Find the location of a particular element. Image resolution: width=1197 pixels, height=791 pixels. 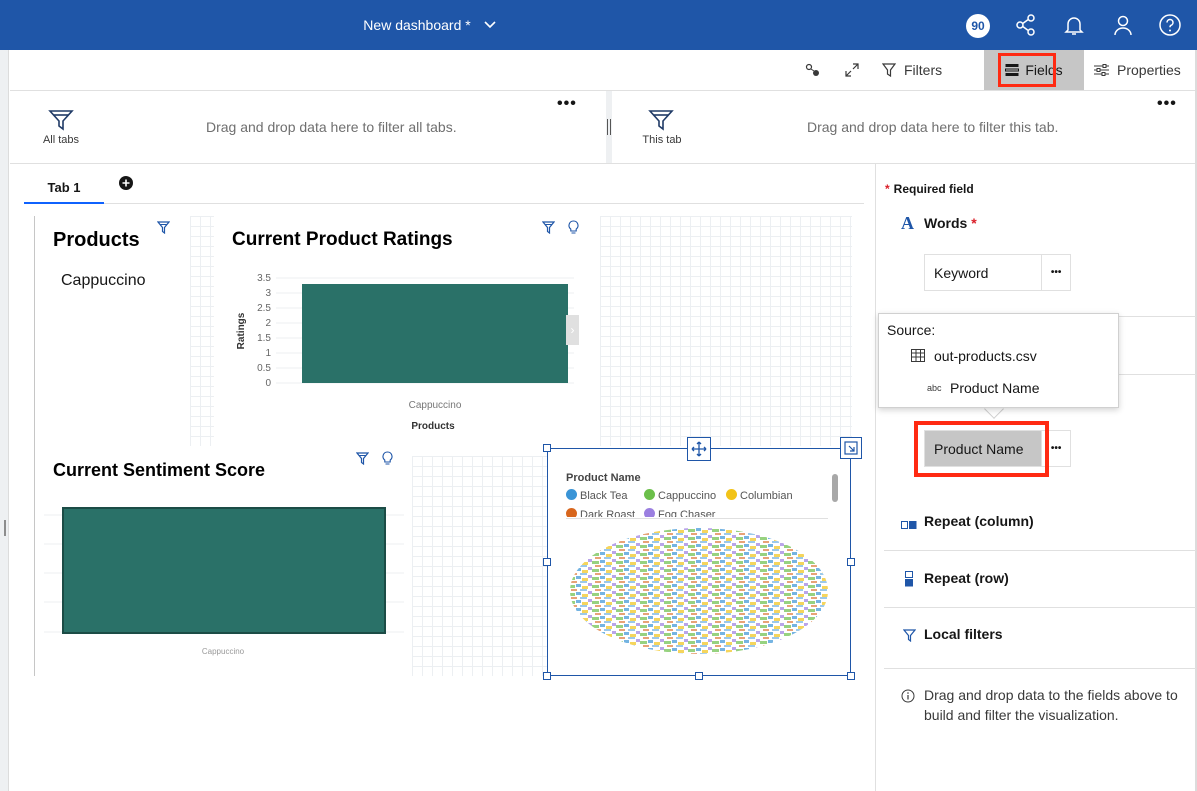

resize-handle-s is located at coordinates (699, 676).